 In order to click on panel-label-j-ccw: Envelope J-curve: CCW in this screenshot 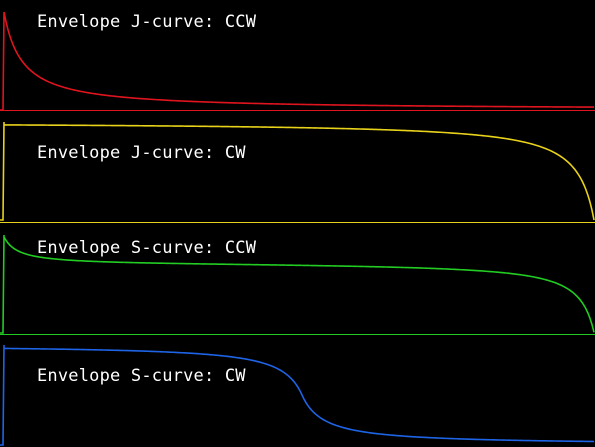, I will do `click(147, 22)`.